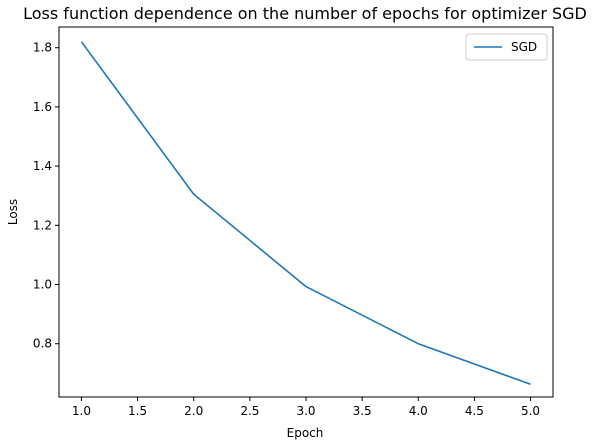 Image resolution: width=597 pixels, height=445 pixels. Describe the element at coordinates (193, 411) in the screenshot. I see `x-tick-label: 2.0` at that location.